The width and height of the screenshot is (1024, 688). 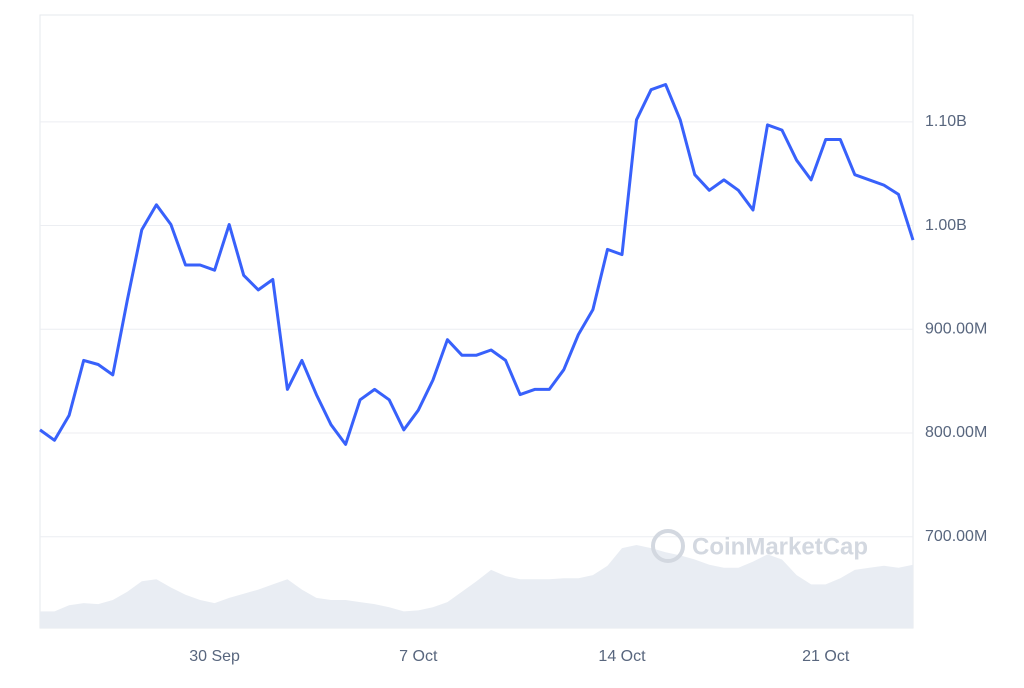 What do you see at coordinates (668, 546) in the screenshot?
I see `watermark-logo` at bounding box center [668, 546].